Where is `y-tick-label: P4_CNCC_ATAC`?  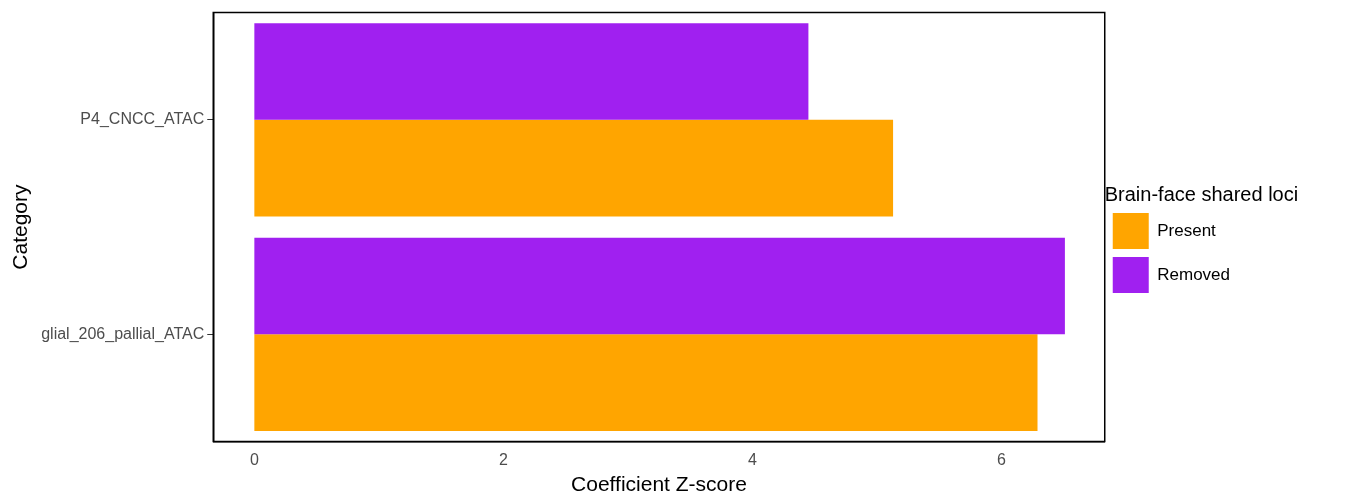 y-tick-label: P4_CNCC_ATAC is located at coordinates (142, 119).